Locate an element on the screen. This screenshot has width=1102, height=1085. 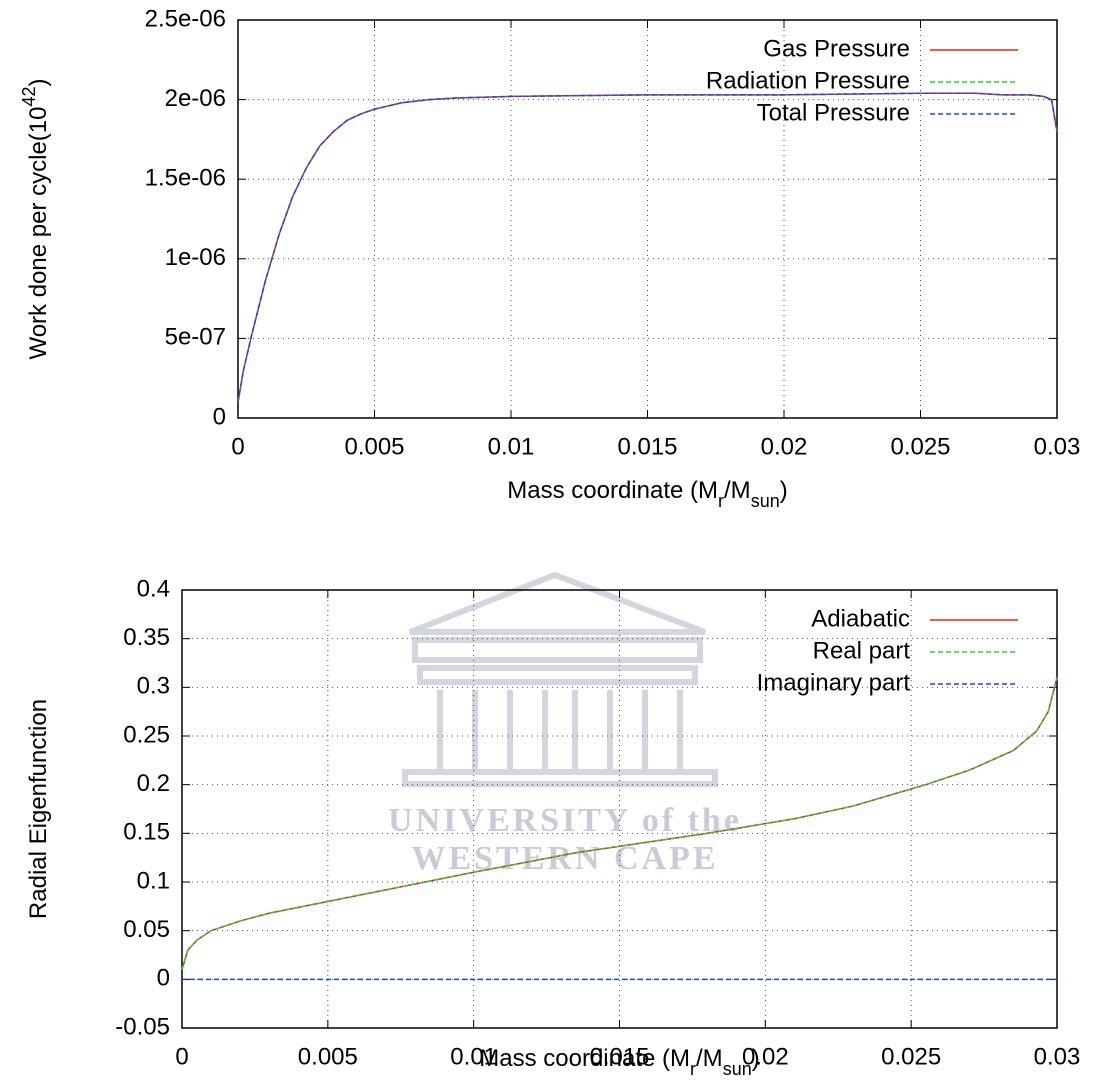
y-tick-label: 5e-07 is located at coordinates (195, 337).